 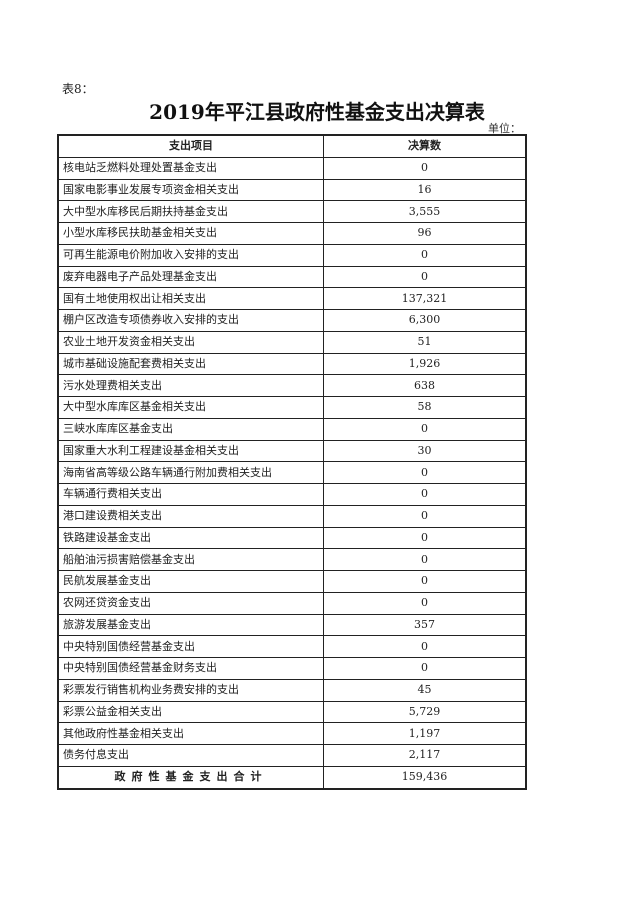 What do you see at coordinates (190, 364) in the screenshot?
I see `row-item-name: 城市基础设施配套费相关支出` at bounding box center [190, 364].